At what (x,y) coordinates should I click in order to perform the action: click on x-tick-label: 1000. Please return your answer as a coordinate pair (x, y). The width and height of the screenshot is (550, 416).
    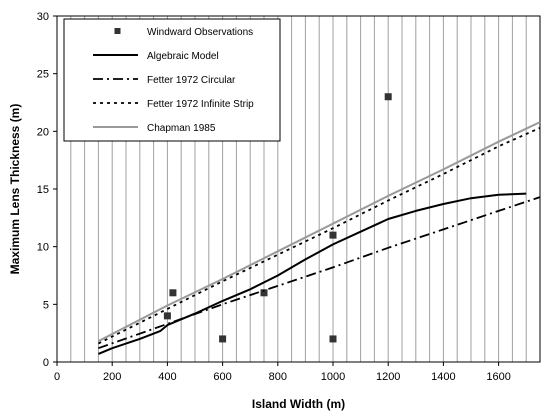
    Looking at the image, I should click on (333, 377).